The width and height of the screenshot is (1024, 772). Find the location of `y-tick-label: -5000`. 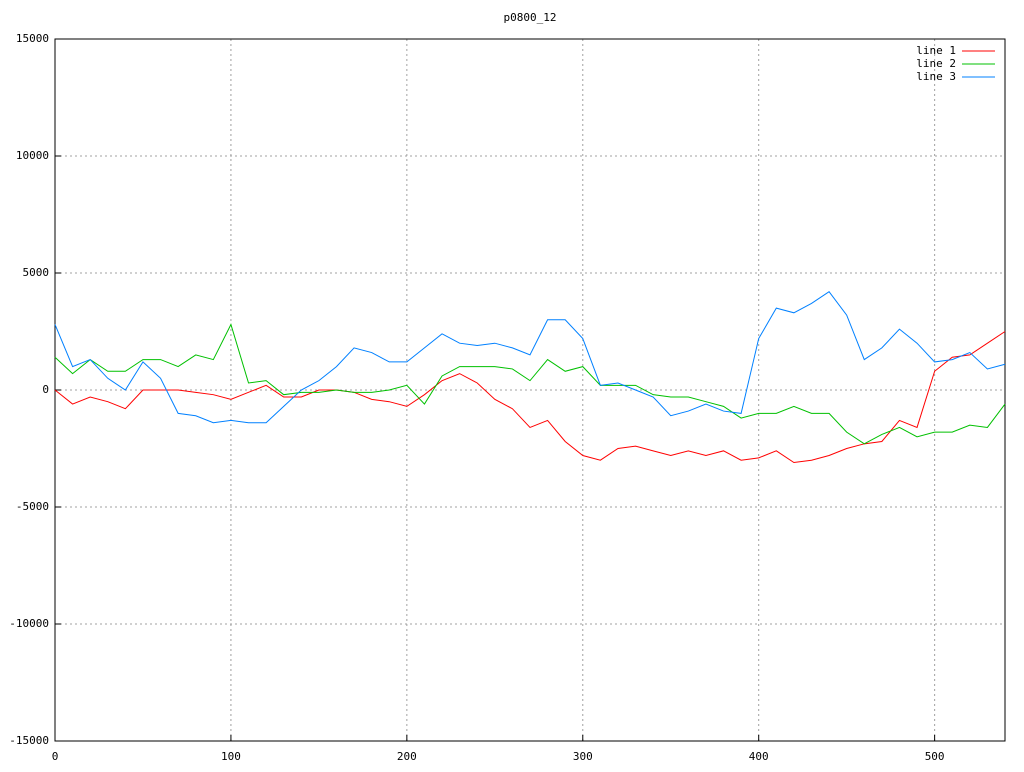

y-tick-label: -5000 is located at coordinates (32, 506).